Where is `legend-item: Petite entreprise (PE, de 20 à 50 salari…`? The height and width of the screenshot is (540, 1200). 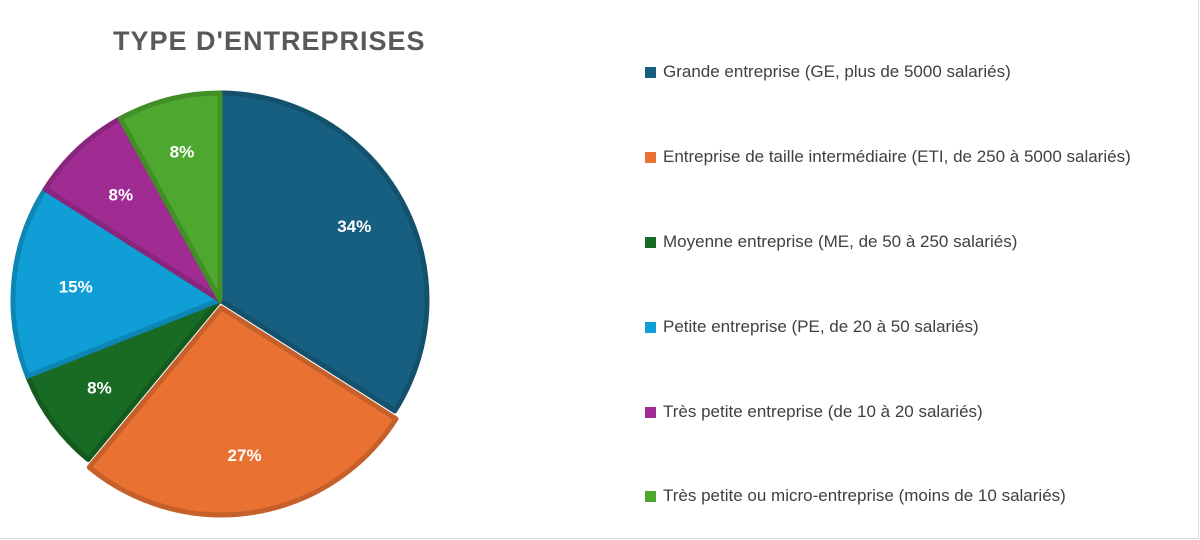
legend-item: Petite entreprise (PE, de 20 à 50 salari… is located at coordinates (812, 327).